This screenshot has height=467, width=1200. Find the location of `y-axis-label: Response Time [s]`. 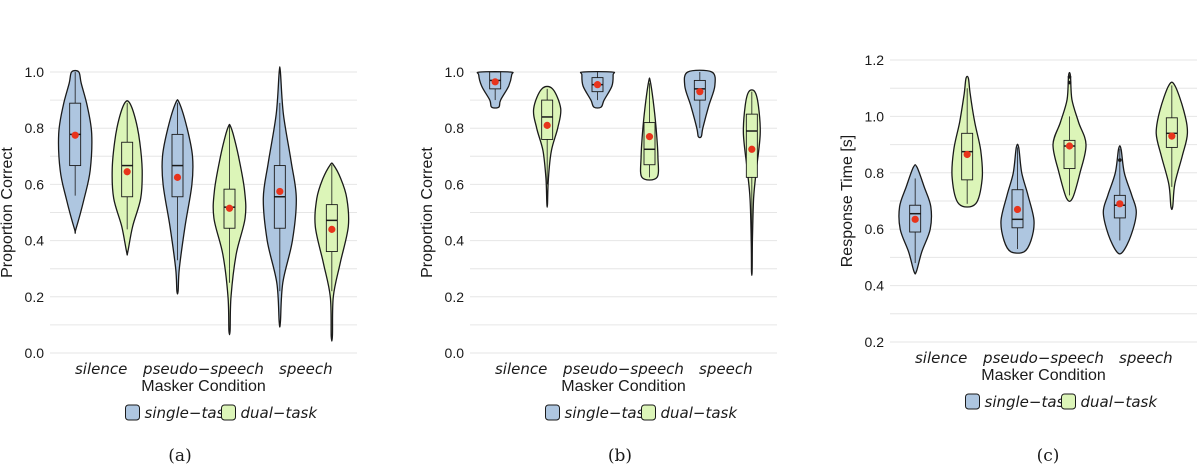

y-axis-label: Response Time [s] is located at coordinates (847, 201).